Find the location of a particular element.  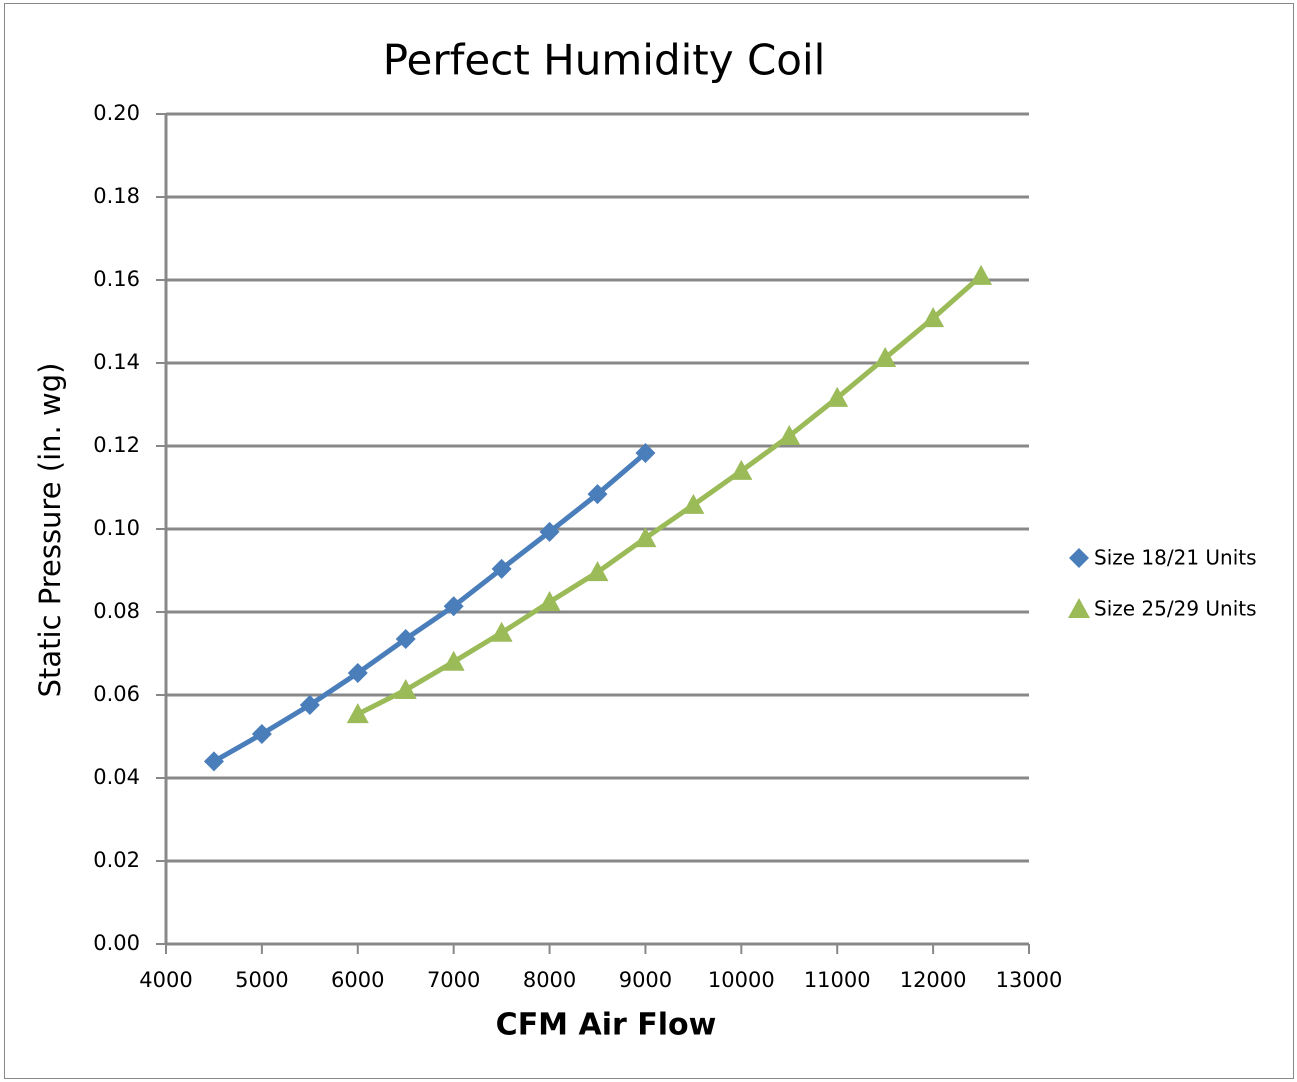

y-tick-label: 0.08 is located at coordinates (116, 611).